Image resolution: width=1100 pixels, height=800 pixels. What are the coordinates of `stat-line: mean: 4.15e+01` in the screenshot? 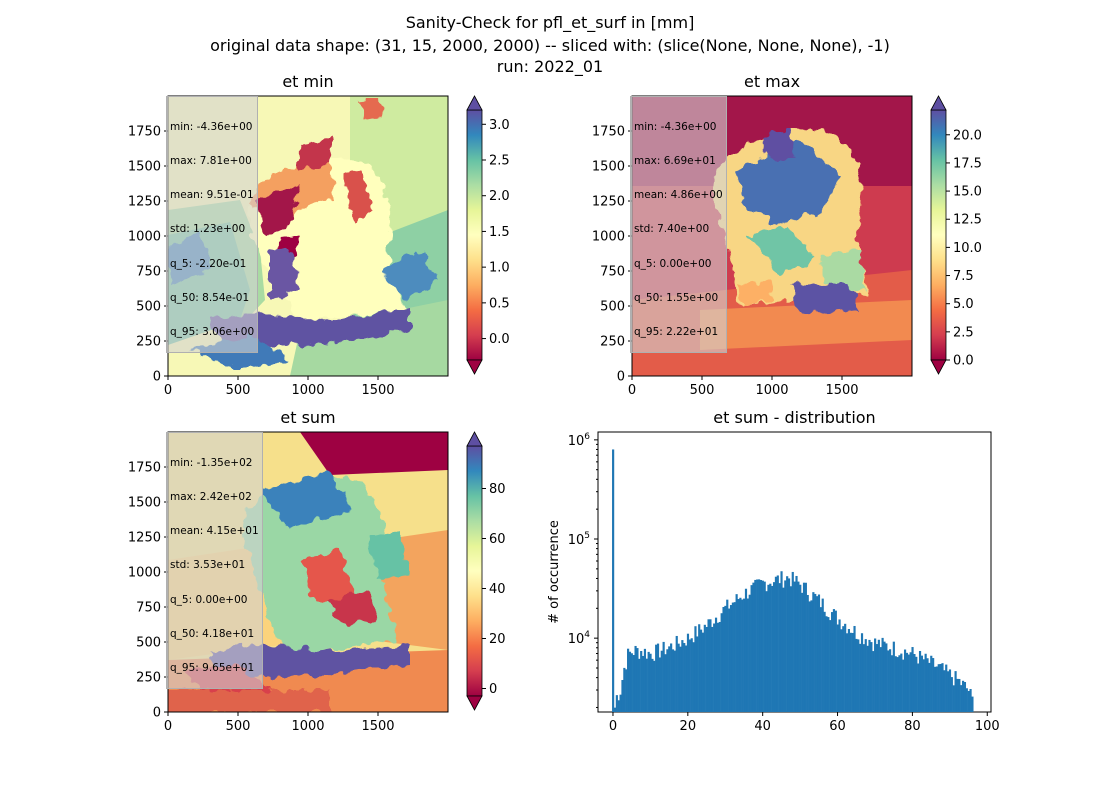 It's located at (214, 531).